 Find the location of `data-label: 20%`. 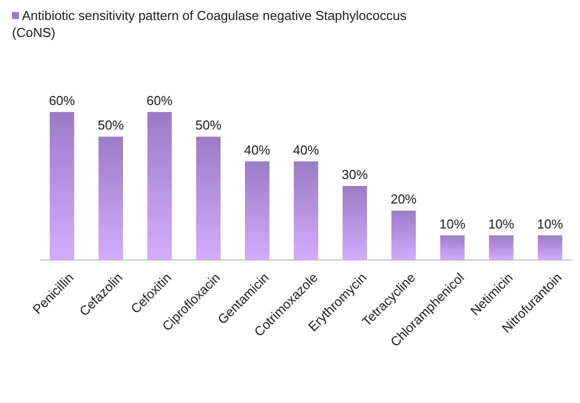

data-label: 20% is located at coordinates (404, 199).